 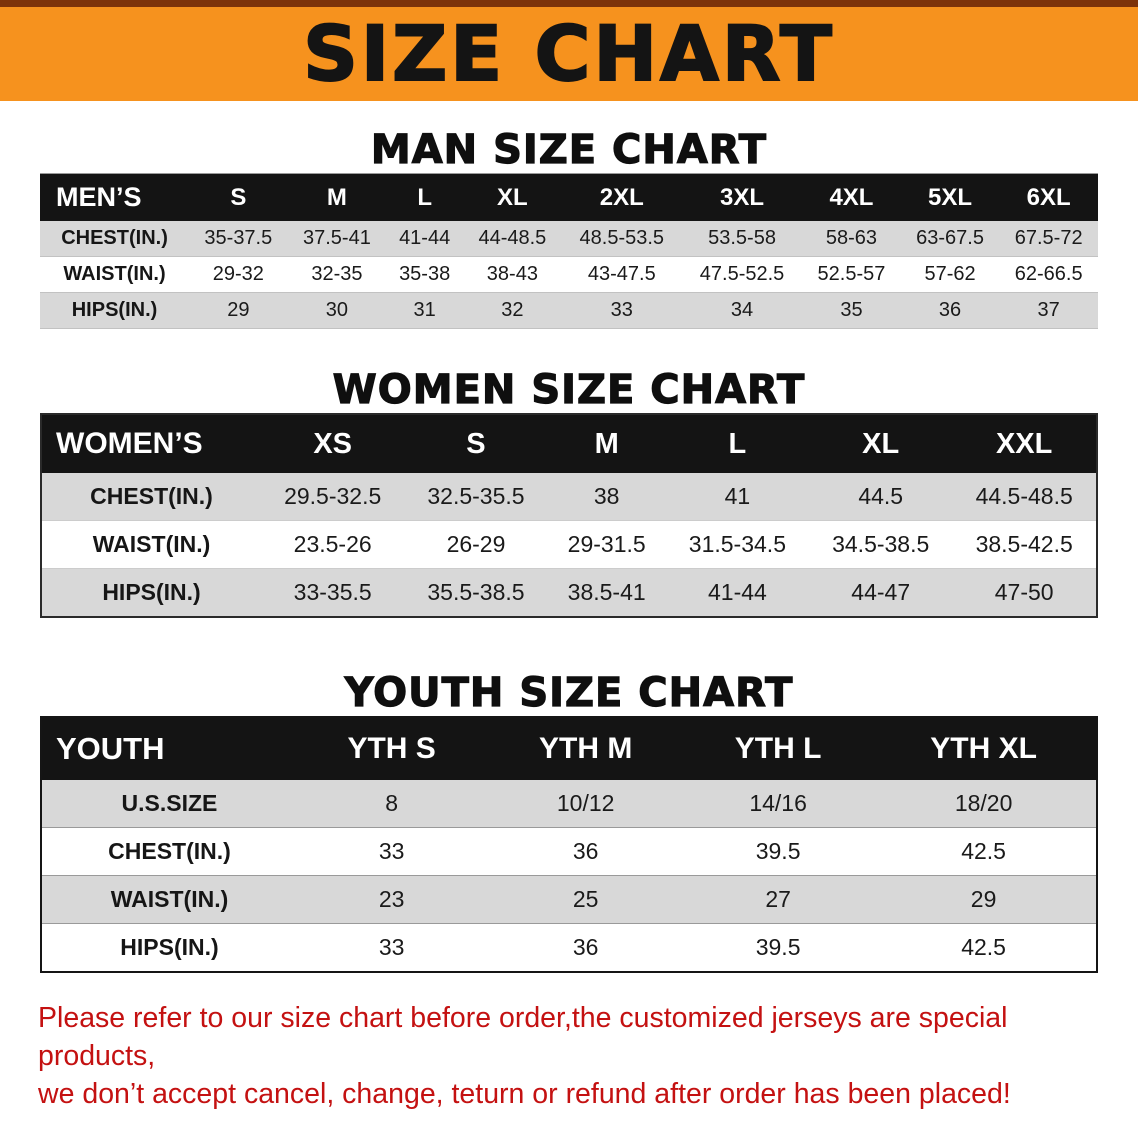 What do you see at coordinates (881, 592) in the screenshot?
I see `value-cell: 44-47` at bounding box center [881, 592].